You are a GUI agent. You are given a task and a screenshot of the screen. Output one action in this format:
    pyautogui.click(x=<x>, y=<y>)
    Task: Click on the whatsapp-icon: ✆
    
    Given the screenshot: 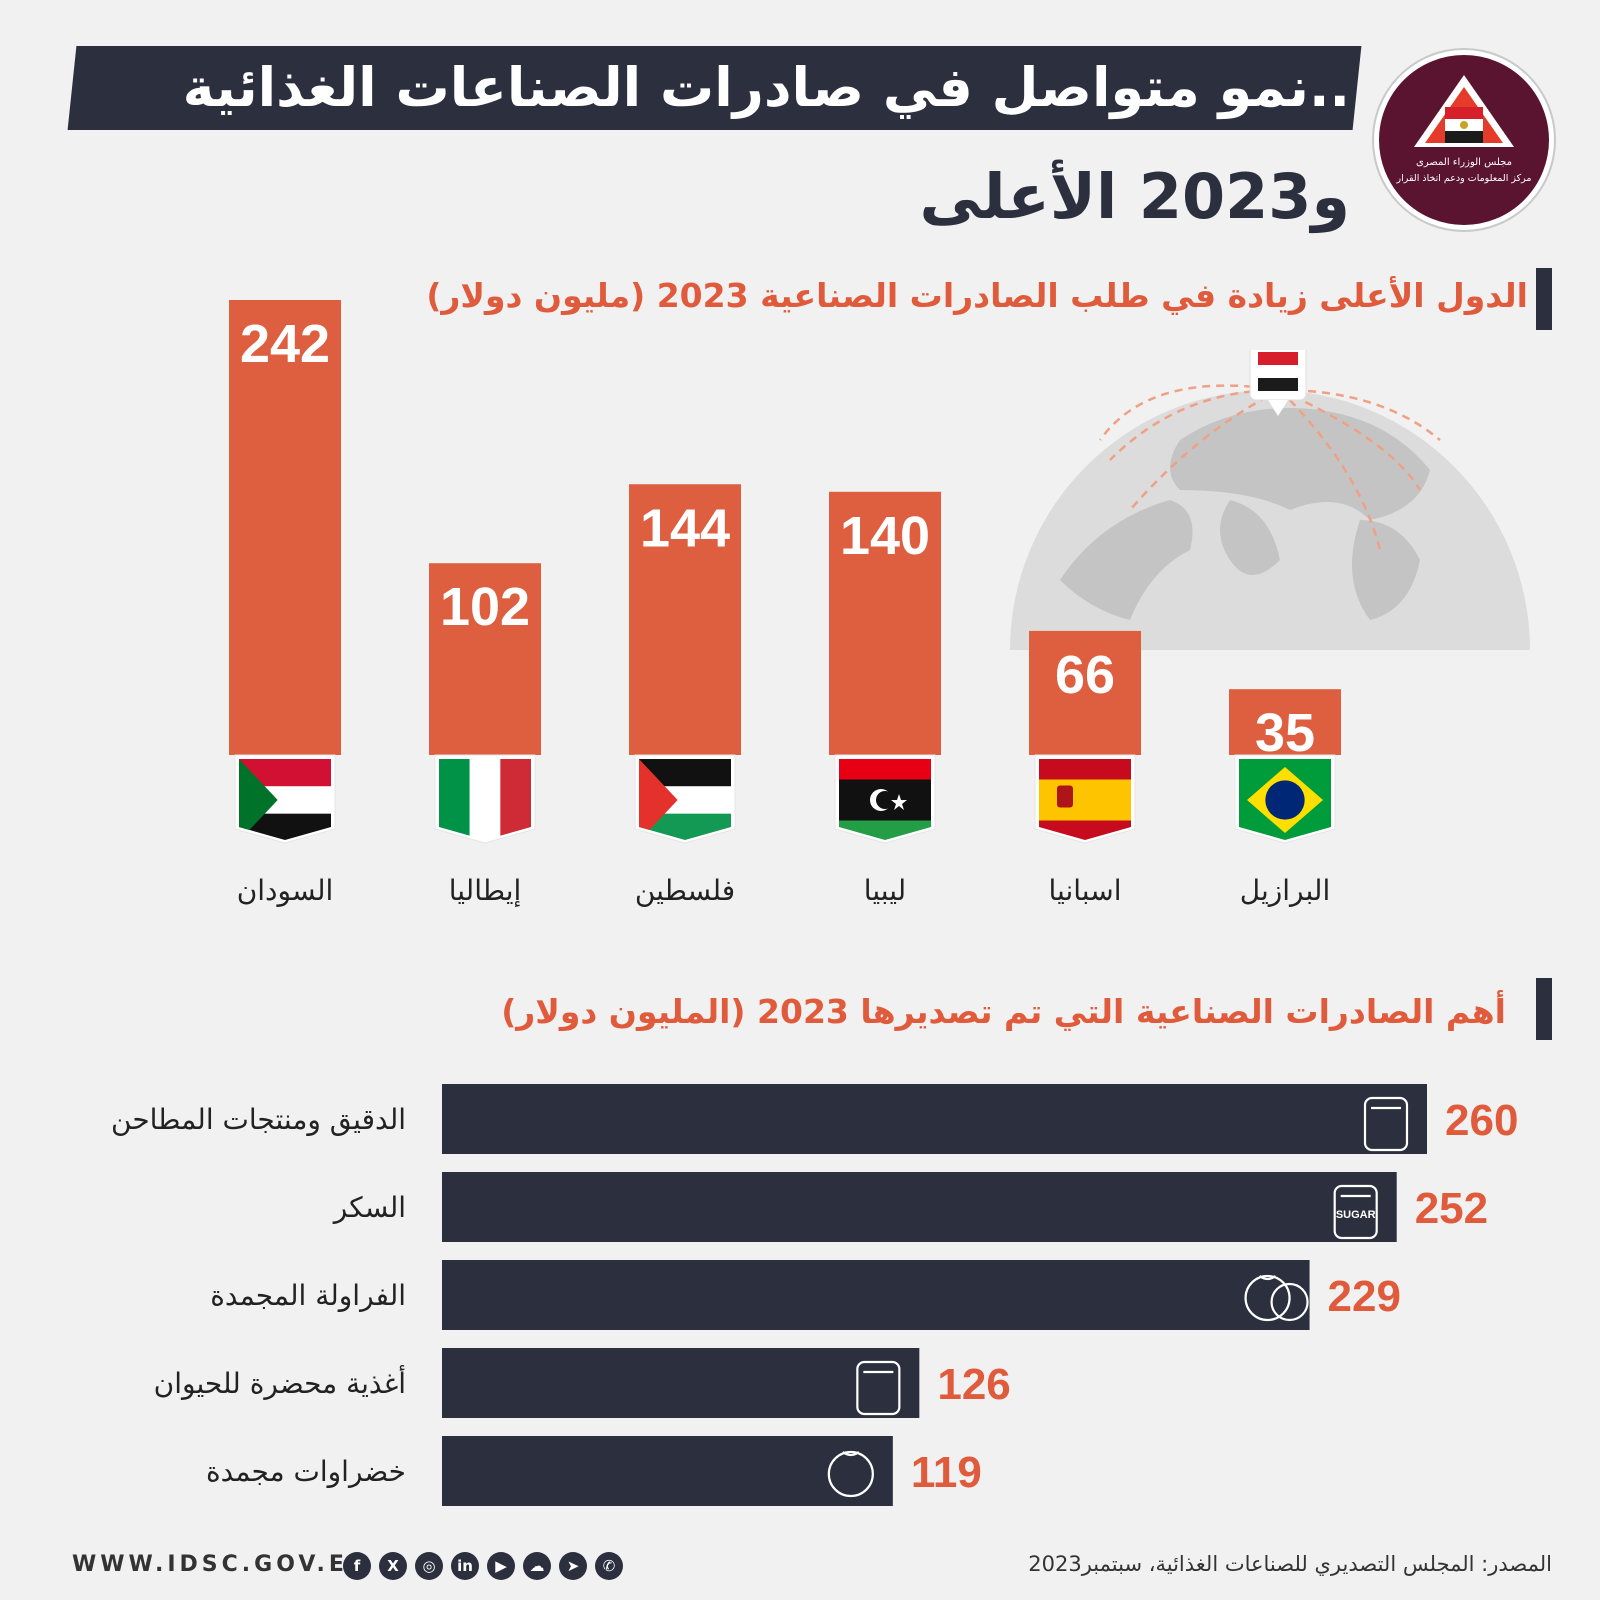 What is the action you would take?
    pyautogui.click(x=609, y=1566)
    